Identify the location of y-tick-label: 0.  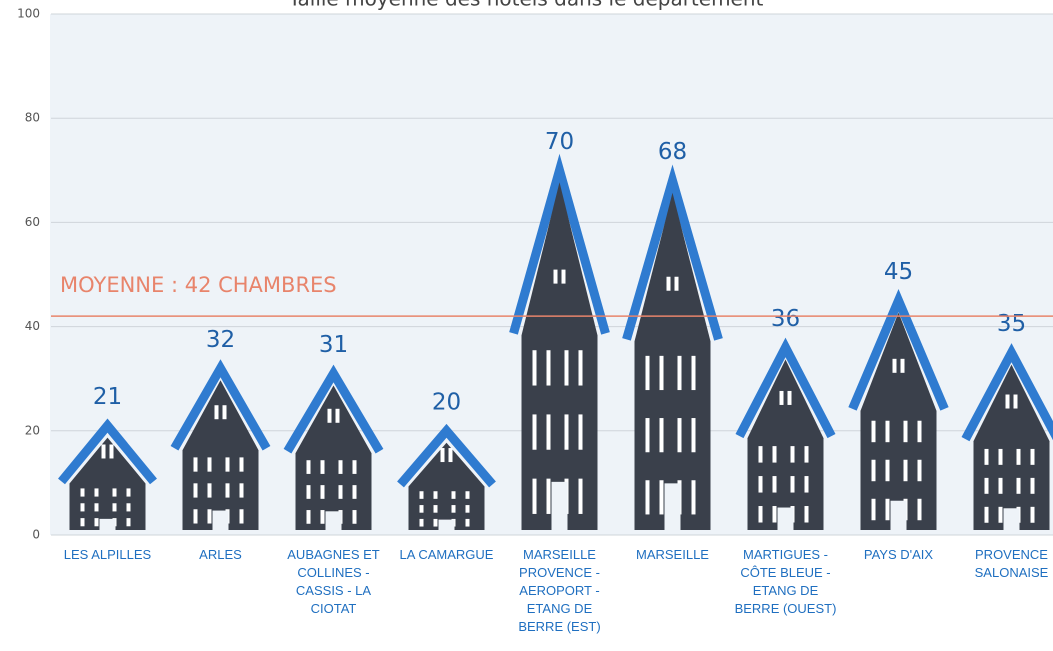
(36, 535).